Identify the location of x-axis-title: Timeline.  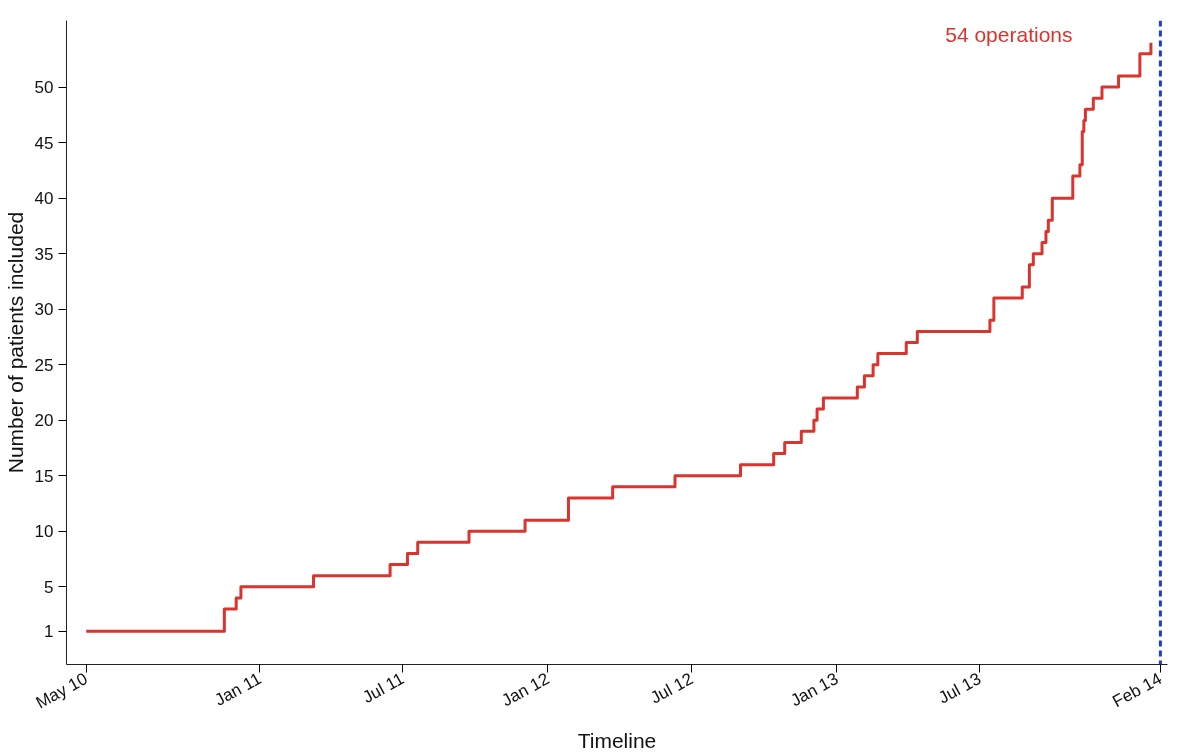
(617, 740).